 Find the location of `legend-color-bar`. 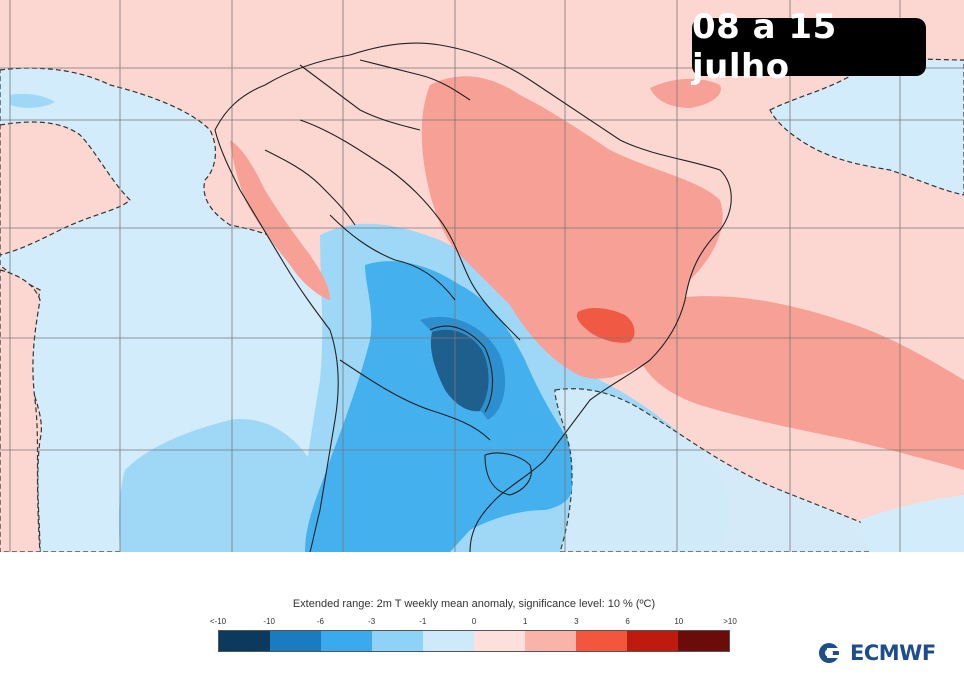

legend-color-bar is located at coordinates (474, 641).